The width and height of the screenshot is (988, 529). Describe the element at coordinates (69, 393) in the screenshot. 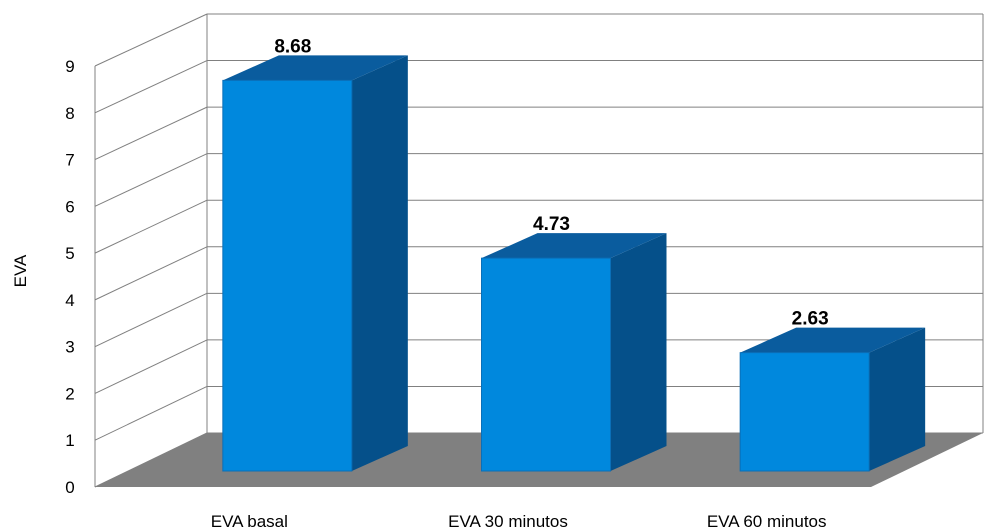

I see `y-tick-label: 2` at that location.